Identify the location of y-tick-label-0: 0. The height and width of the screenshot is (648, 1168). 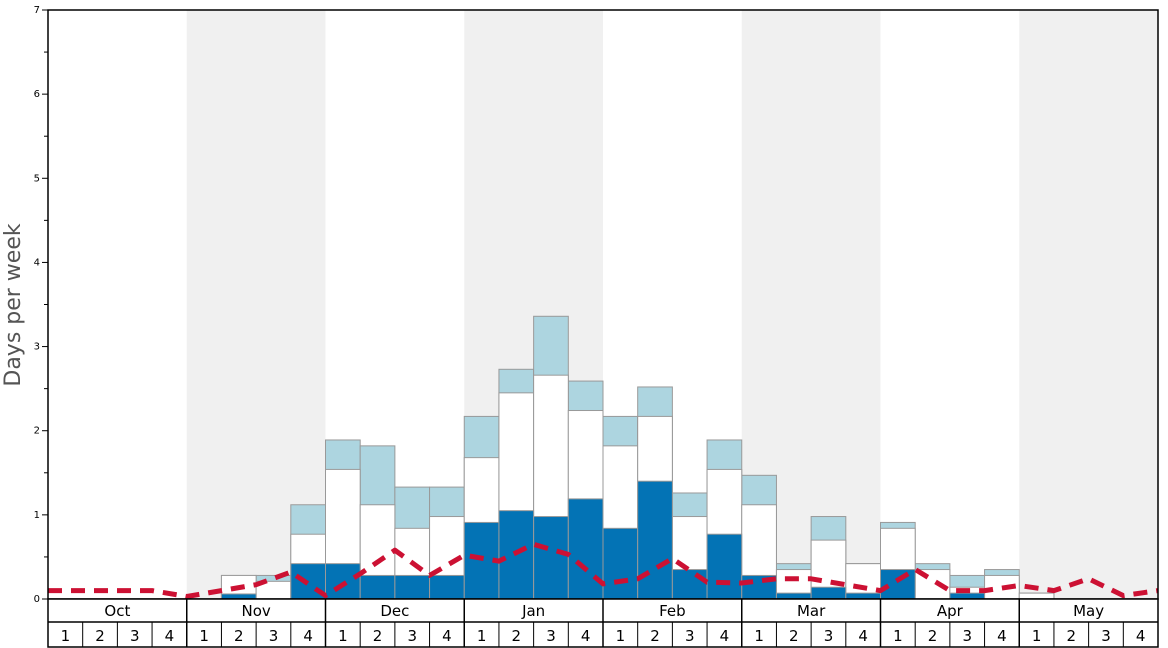
(37, 599).